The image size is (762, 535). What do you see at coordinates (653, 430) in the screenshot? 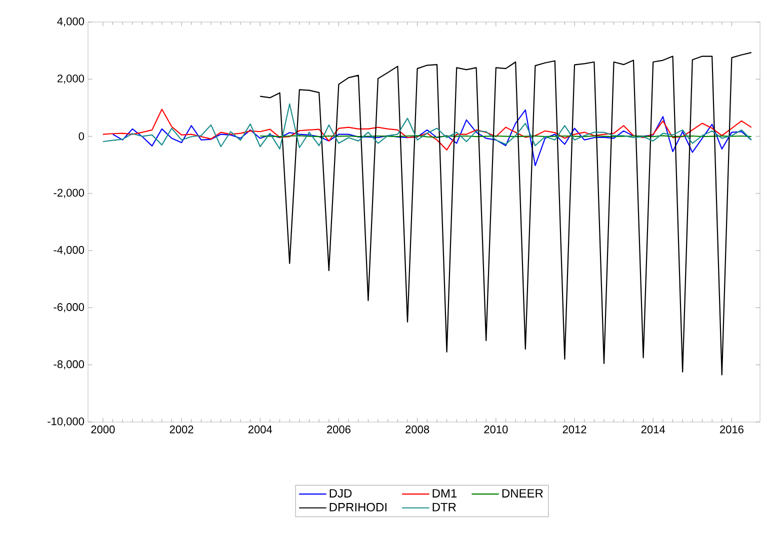
I see `x-tick-label: 2014` at bounding box center [653, 430].